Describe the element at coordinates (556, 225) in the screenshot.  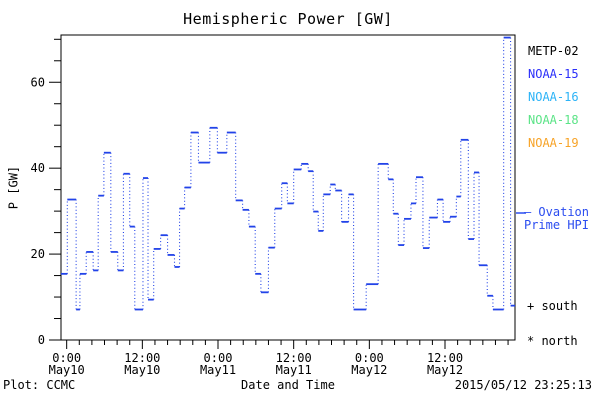
I see `ovation-line2: Prime HPI` at that location.